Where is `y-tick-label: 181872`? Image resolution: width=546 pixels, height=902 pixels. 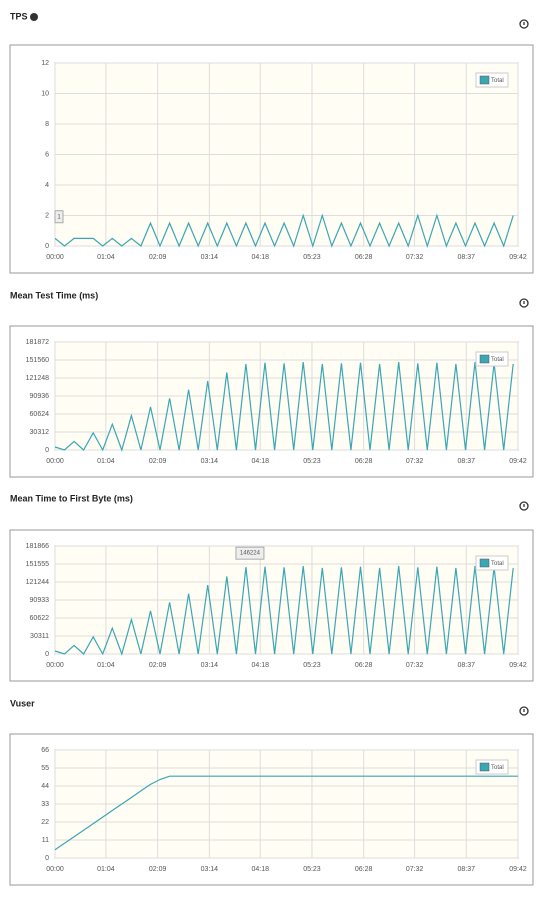
y-tick-label: 181872 is located at coordinates (37, 342).